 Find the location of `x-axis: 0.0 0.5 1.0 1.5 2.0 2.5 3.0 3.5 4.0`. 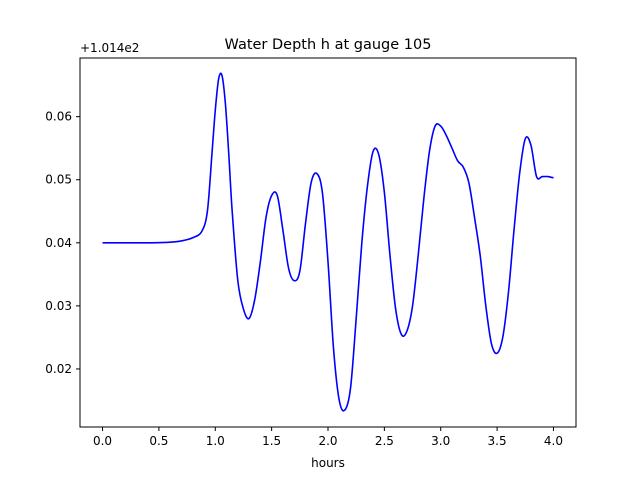

x-axis: 0.0 0.5 1.0 1.5 2.0 2.5 3.0 3.5 4.0 is located at coordinates (328, 437).